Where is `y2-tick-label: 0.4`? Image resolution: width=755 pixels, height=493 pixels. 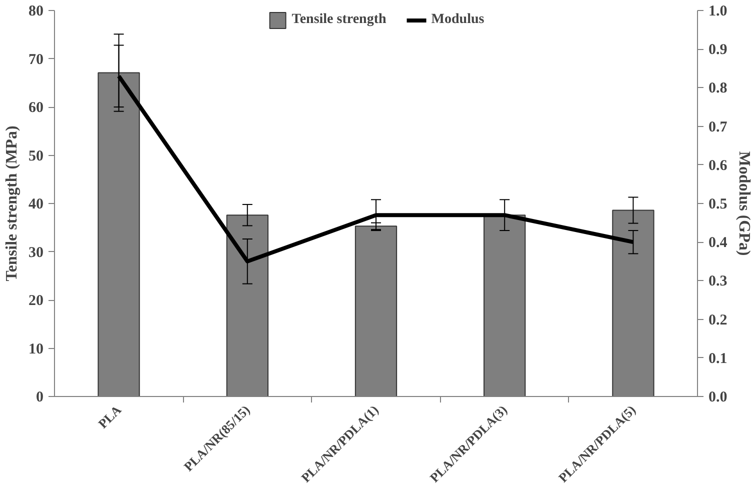 y2-tick-label: 0.4 is located at coordinates (718, 243).